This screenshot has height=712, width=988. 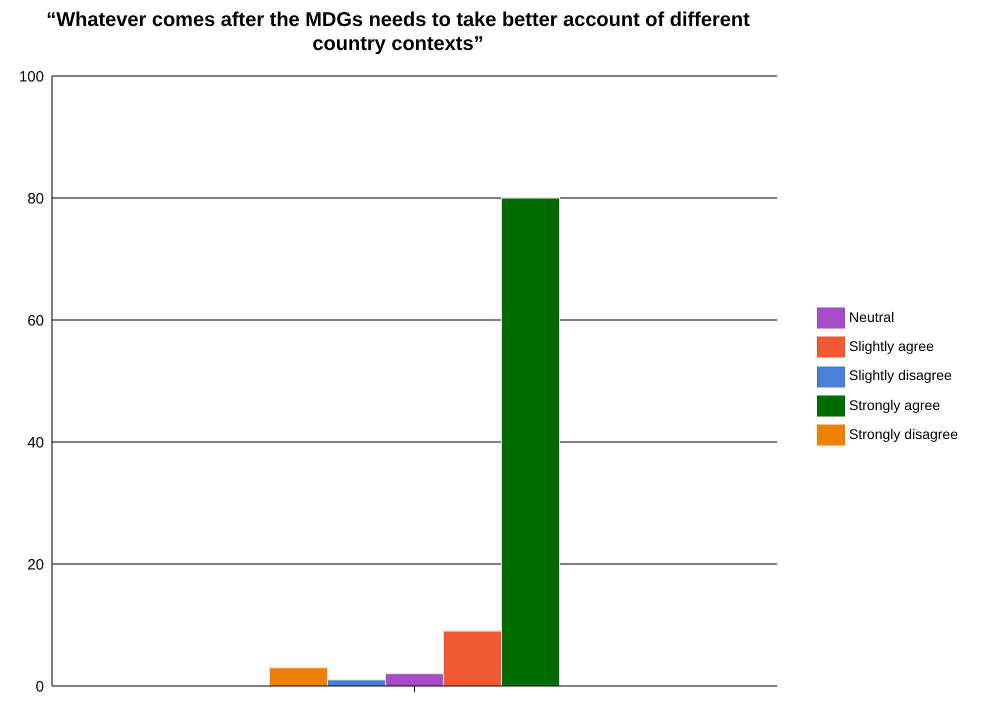 I want to click on legend-label: Strongly agree, so click(x=894, y=404).